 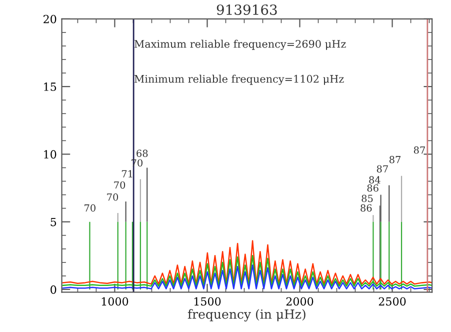 I want to click on x-tick-label: 2500, so click(x=392, y=301).